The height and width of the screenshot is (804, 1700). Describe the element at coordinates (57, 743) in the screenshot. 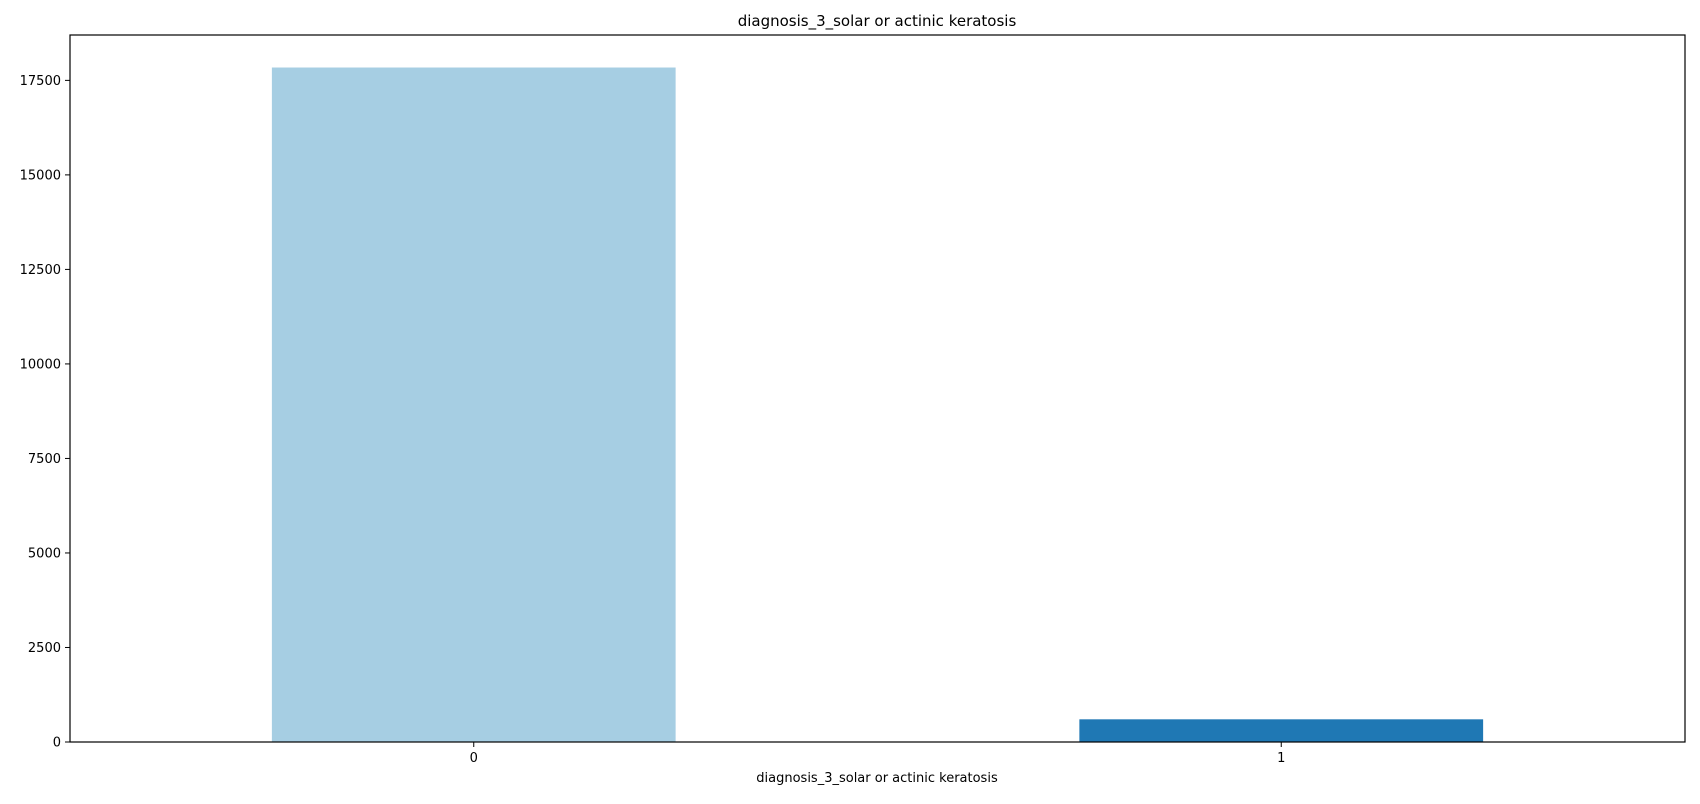

I see `y-tick-label: 0` at that location.